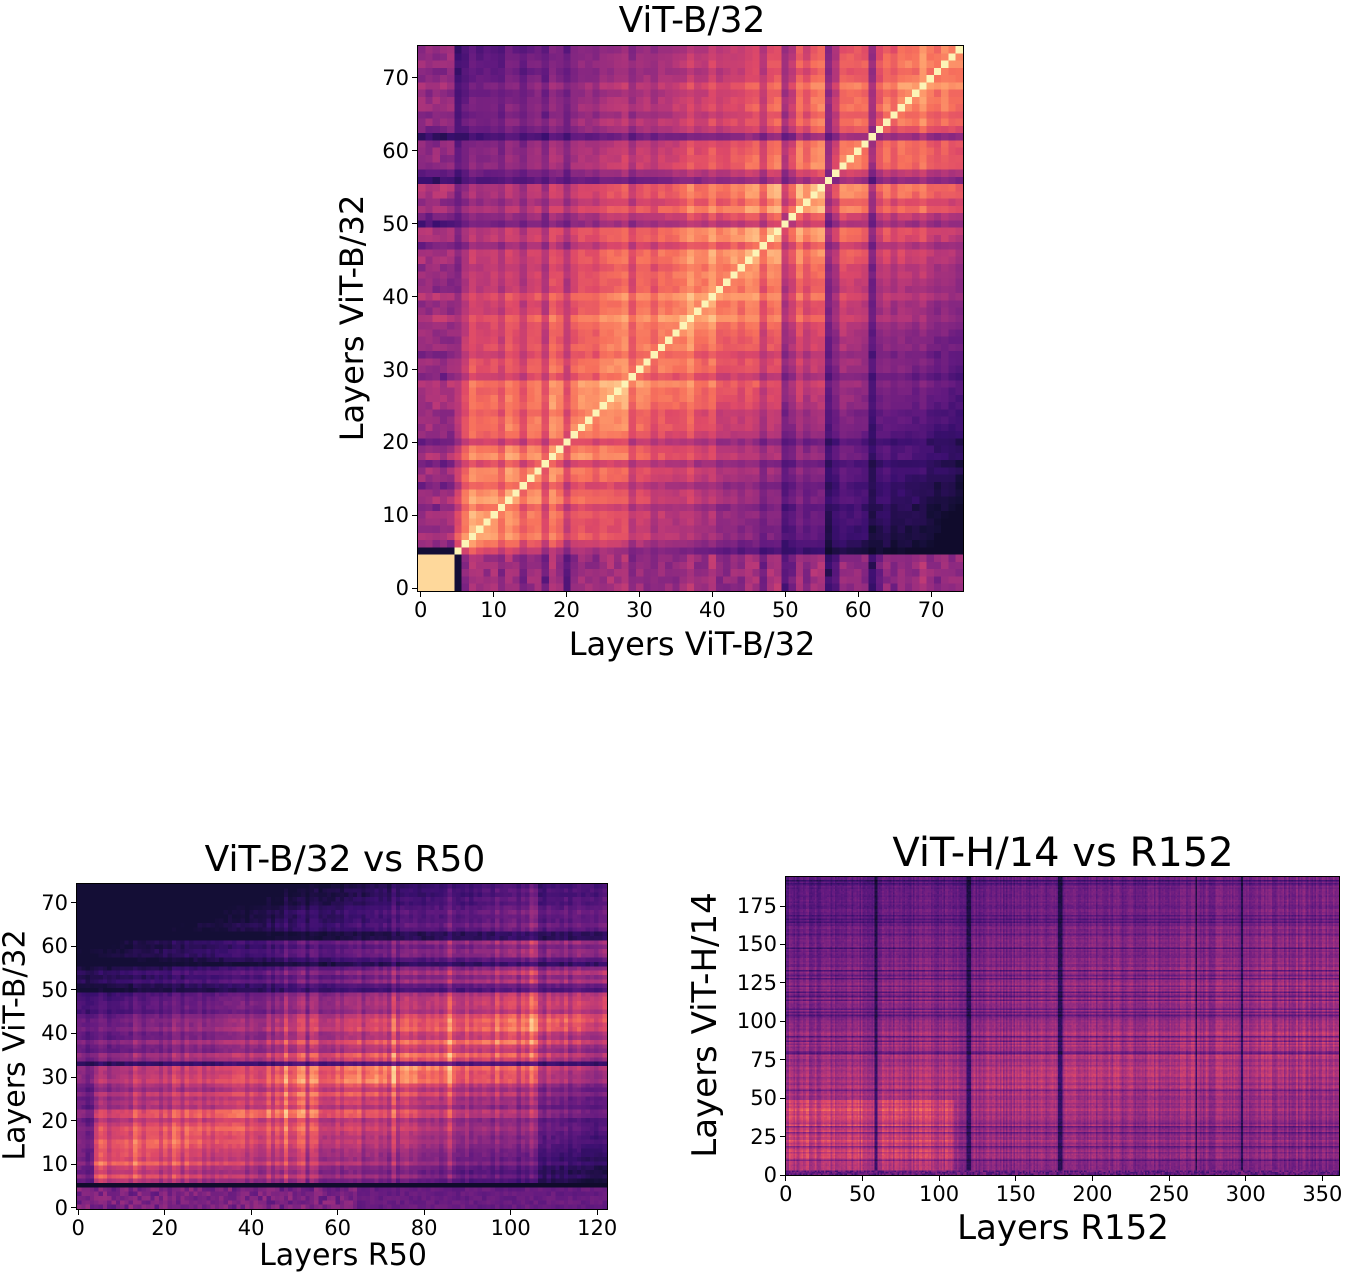  Describe the element at coordinates (1063, 853) in the screenshot. I see `chart-title: ViT-H/14 vs R152` at that location.